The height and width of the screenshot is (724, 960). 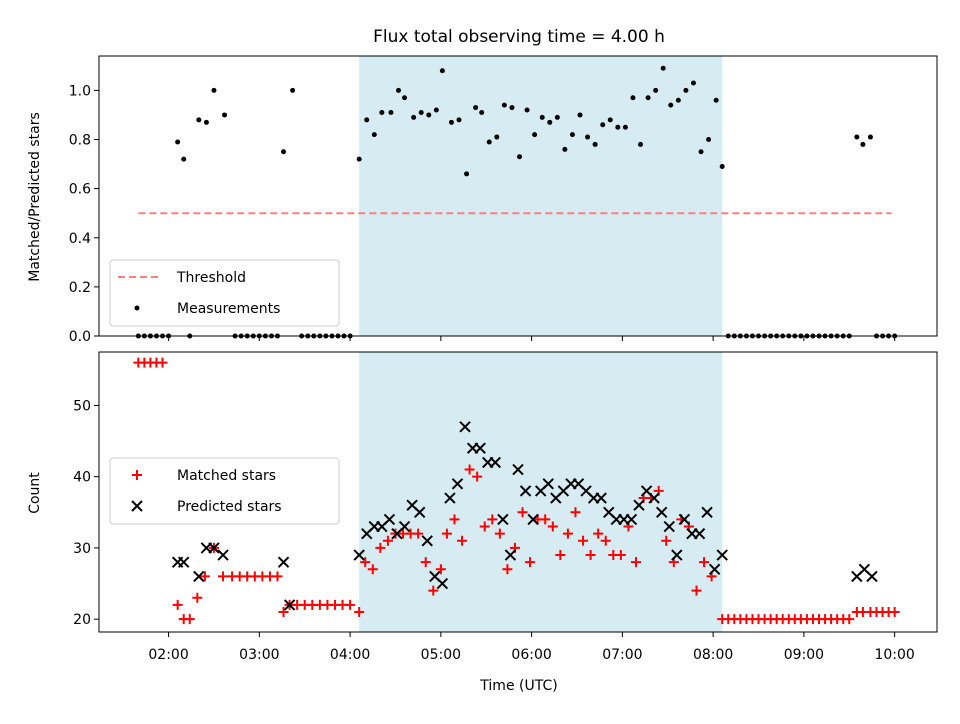 I want to click on x-tick-label: 04:00, so click(x=350, y=655).